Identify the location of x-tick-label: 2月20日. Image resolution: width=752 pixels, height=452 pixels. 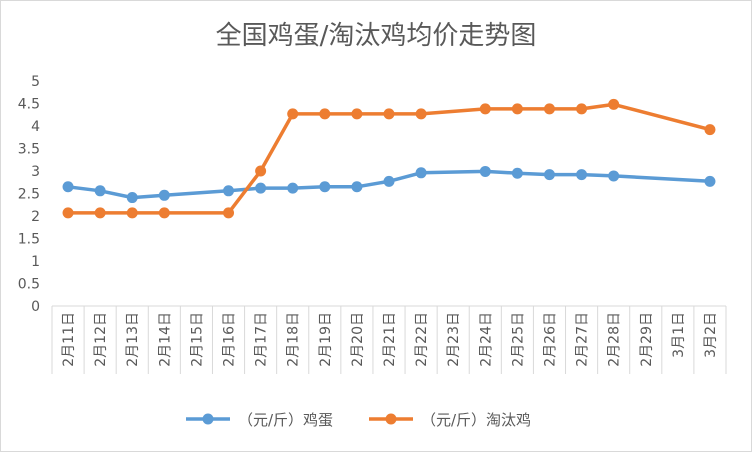
(358, 339).